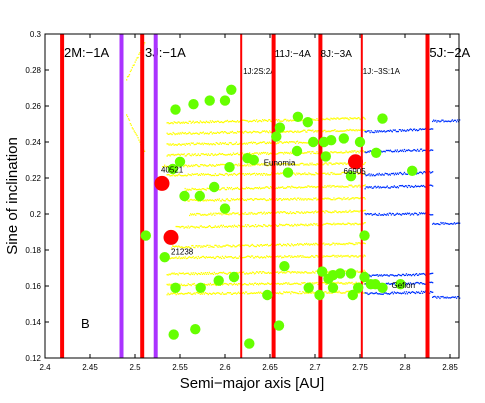 This screenshot has height=403, width=485. What do you see at coordinates (165, 52) in the screenshot?
I see `resonance-label: 3J:−1A` at bounding box center [165, 52].